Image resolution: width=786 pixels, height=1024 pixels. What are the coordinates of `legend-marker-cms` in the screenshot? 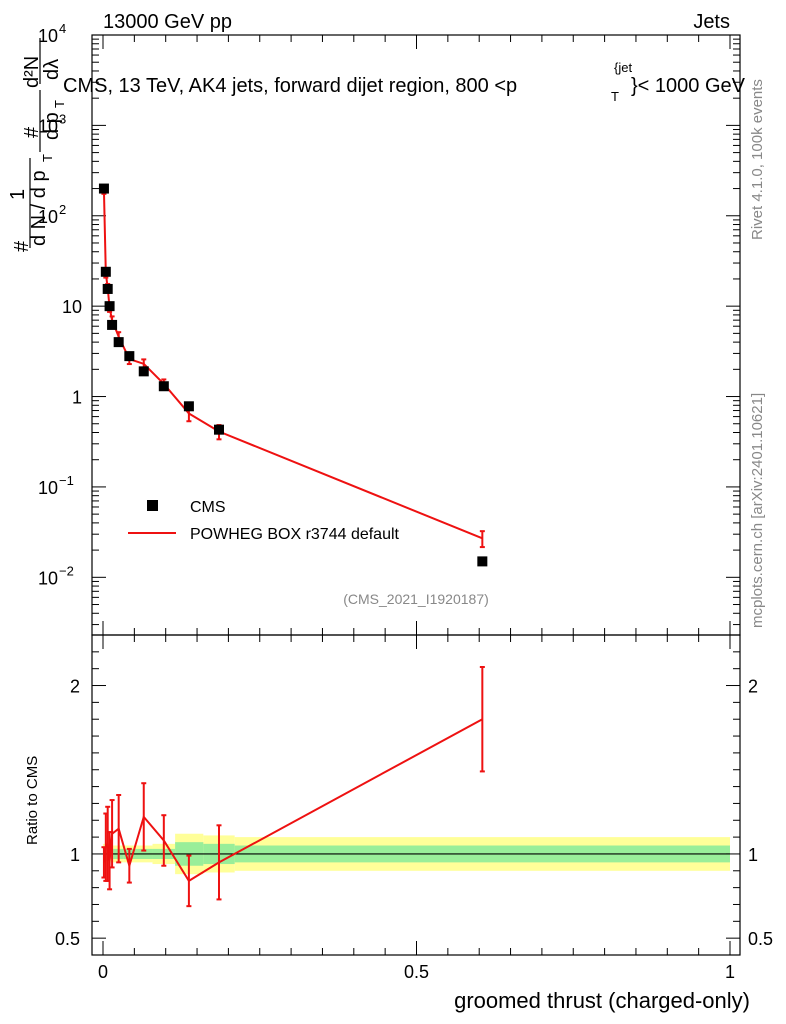 It's located at (152, 505).